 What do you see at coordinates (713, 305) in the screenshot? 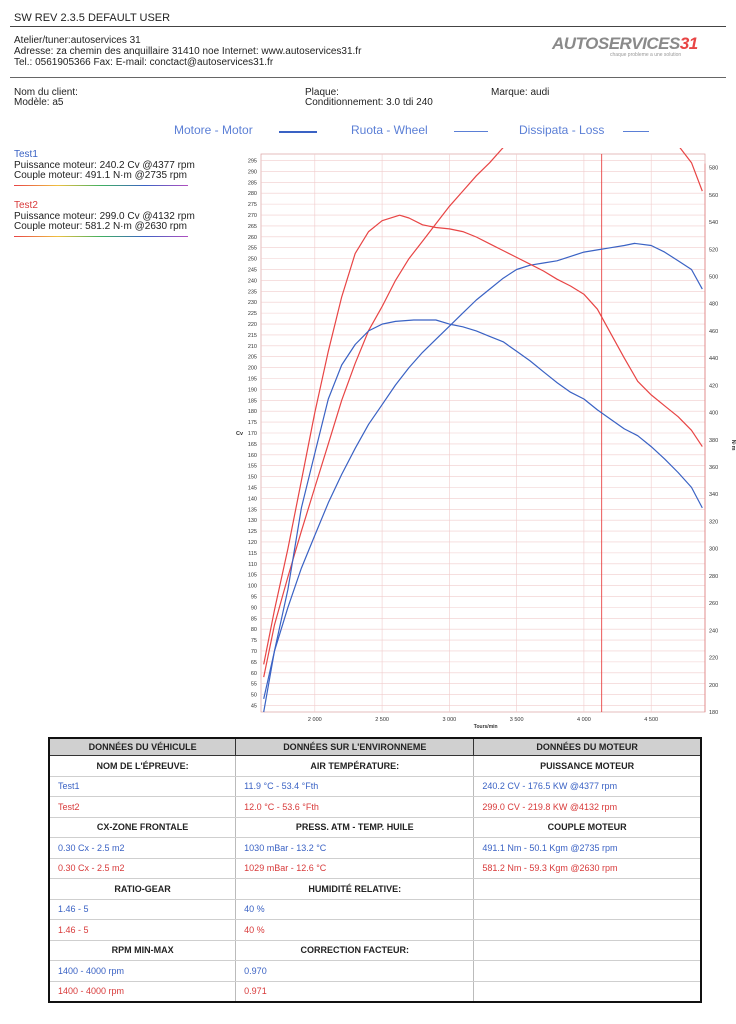
I see `y2-tick-label: 480` at bounding box center [713, 305].